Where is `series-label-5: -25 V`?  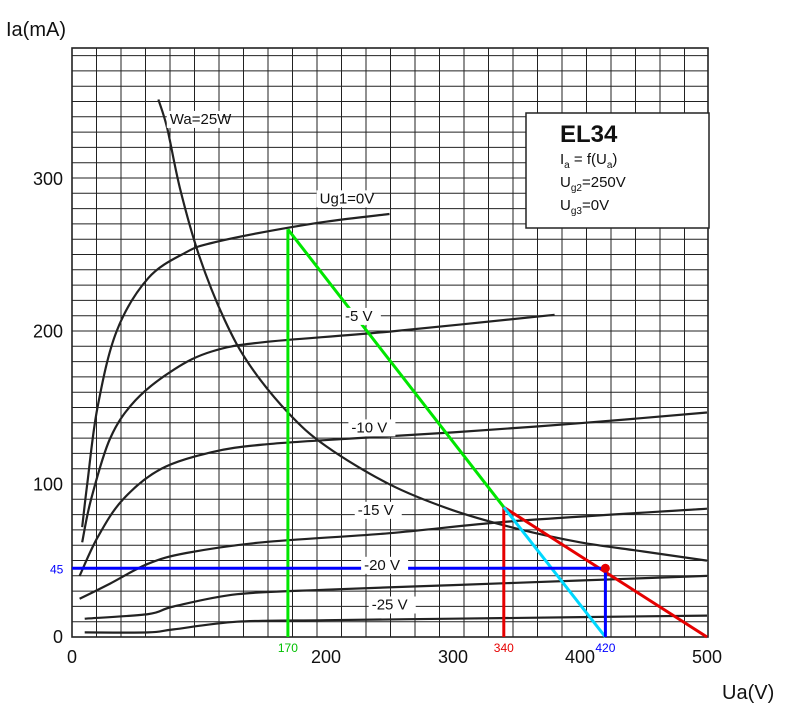
series-label-5: -25 V is located at coordinates (390, 605).